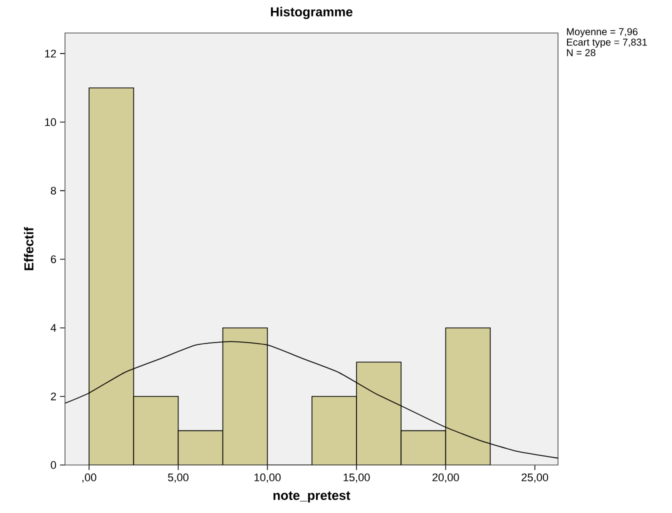 This screenshot has height=513, width=672. What do you see at coordinates (581, 52) in the screenshot?
I see `text: N = 28` at bounding box center [581, 52].